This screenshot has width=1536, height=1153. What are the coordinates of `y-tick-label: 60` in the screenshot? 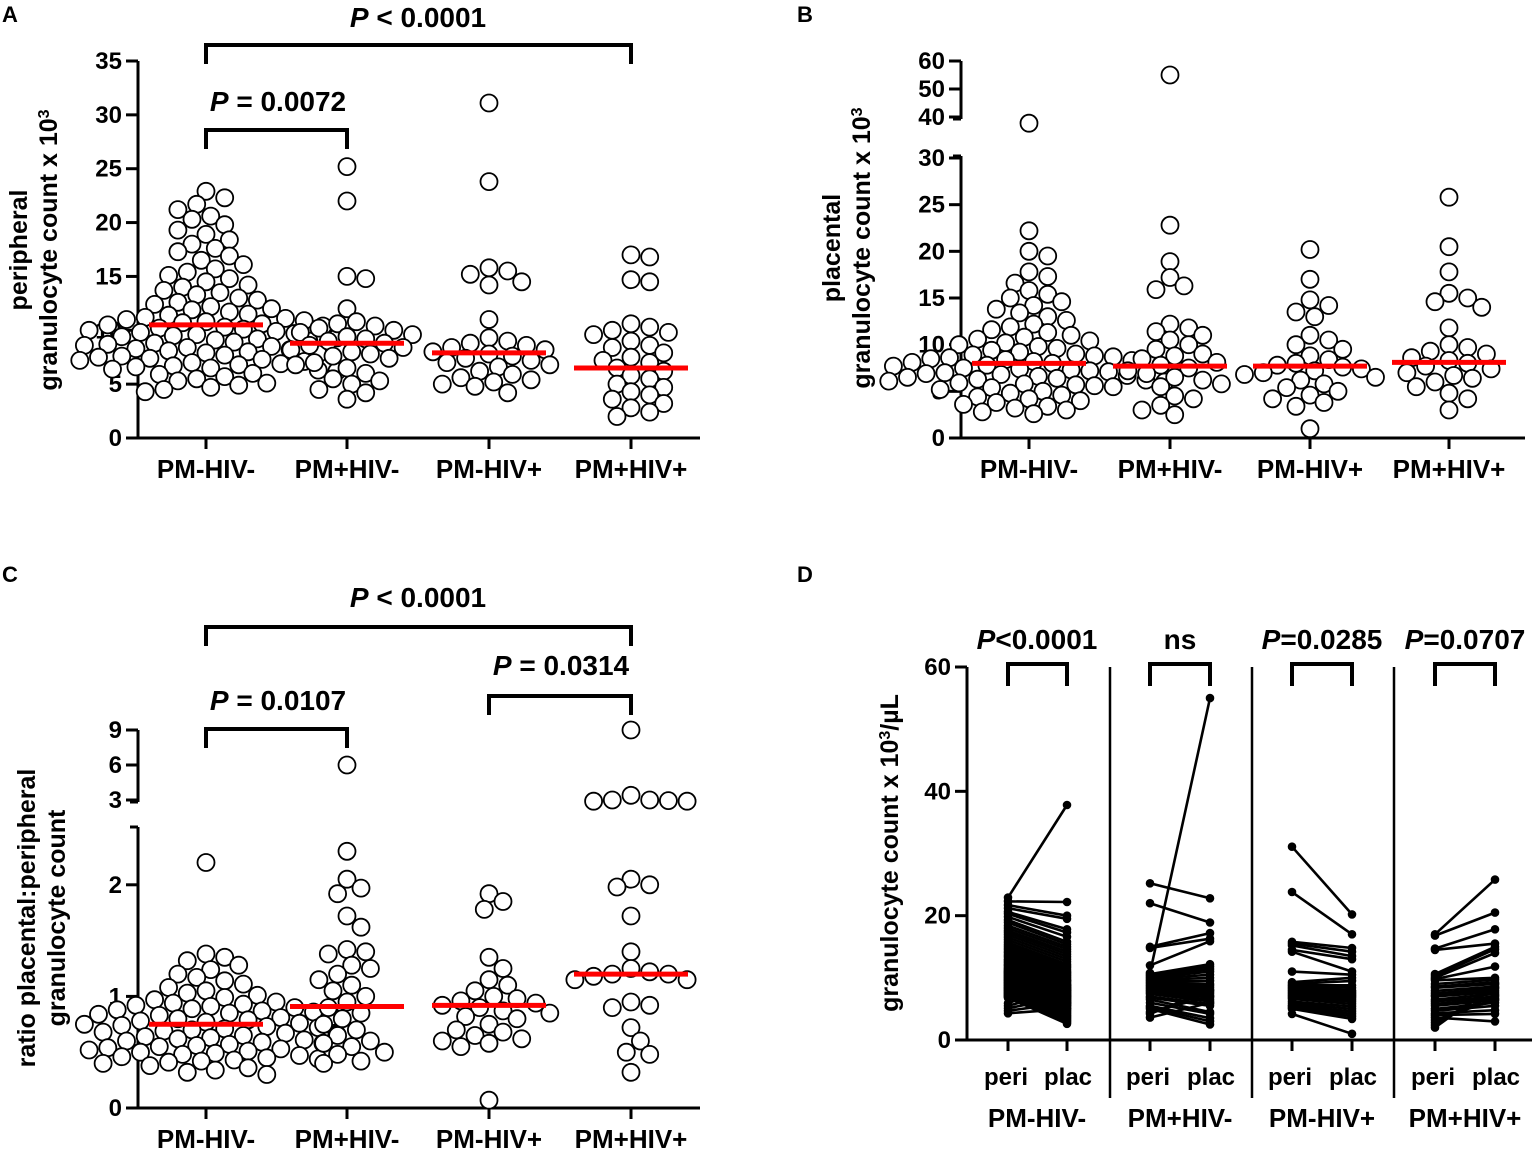 It's located at (937, 667).